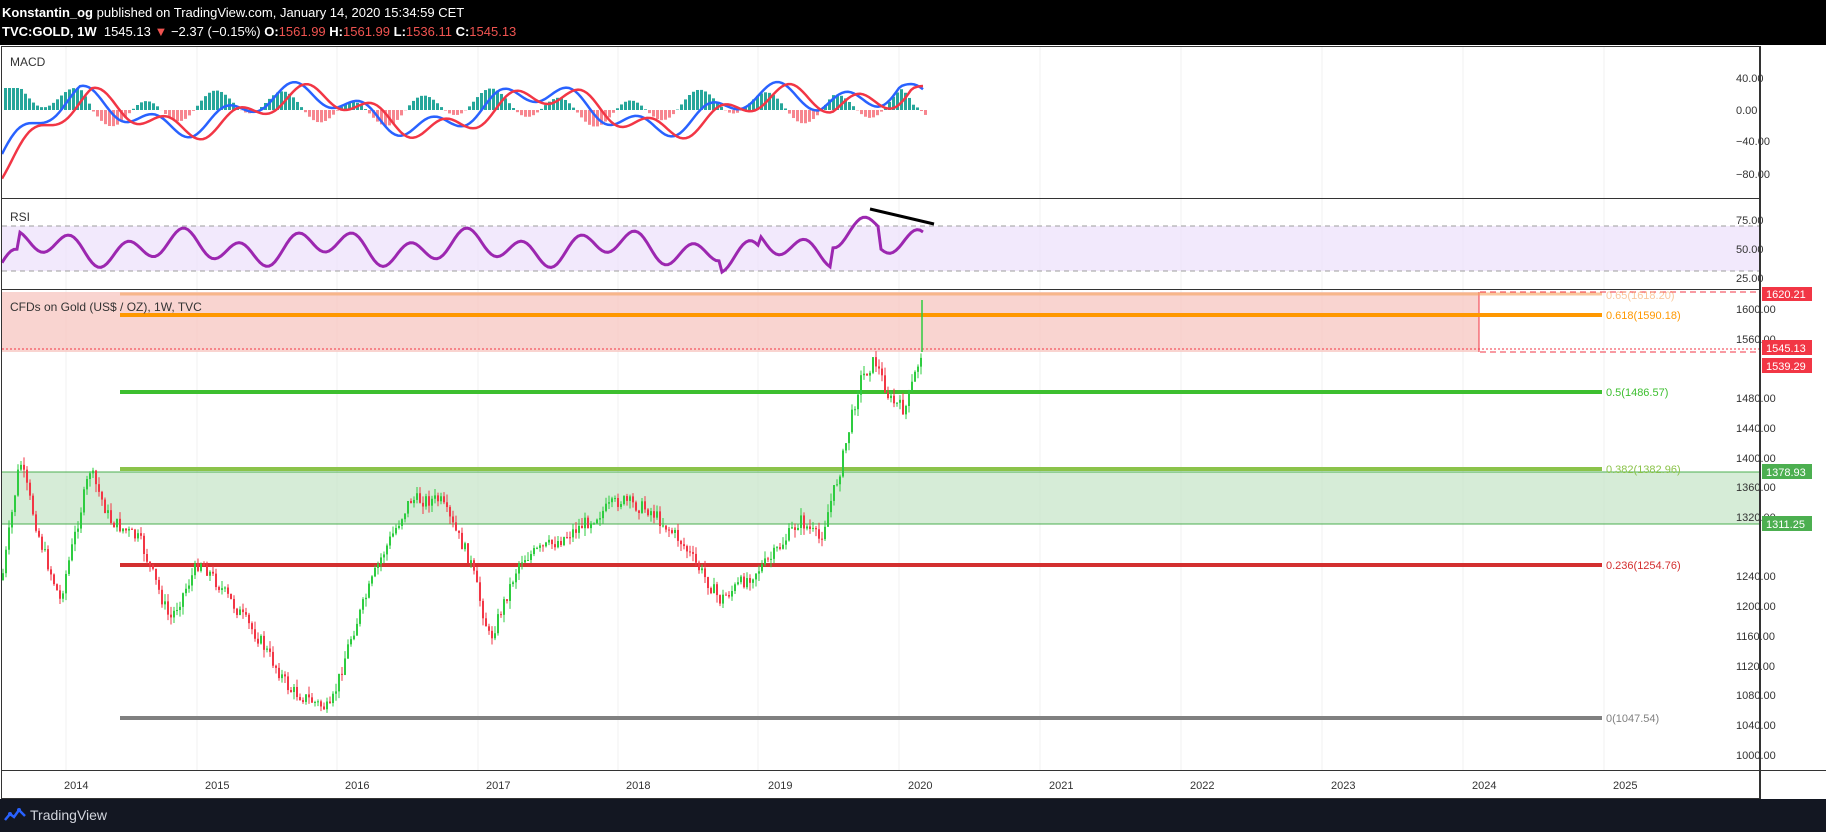 The height and width of the screenshot is (832, 1826). Describe the element at coordinates (740, 322) in the screenshot. I see `fib-red-zone` at that location.